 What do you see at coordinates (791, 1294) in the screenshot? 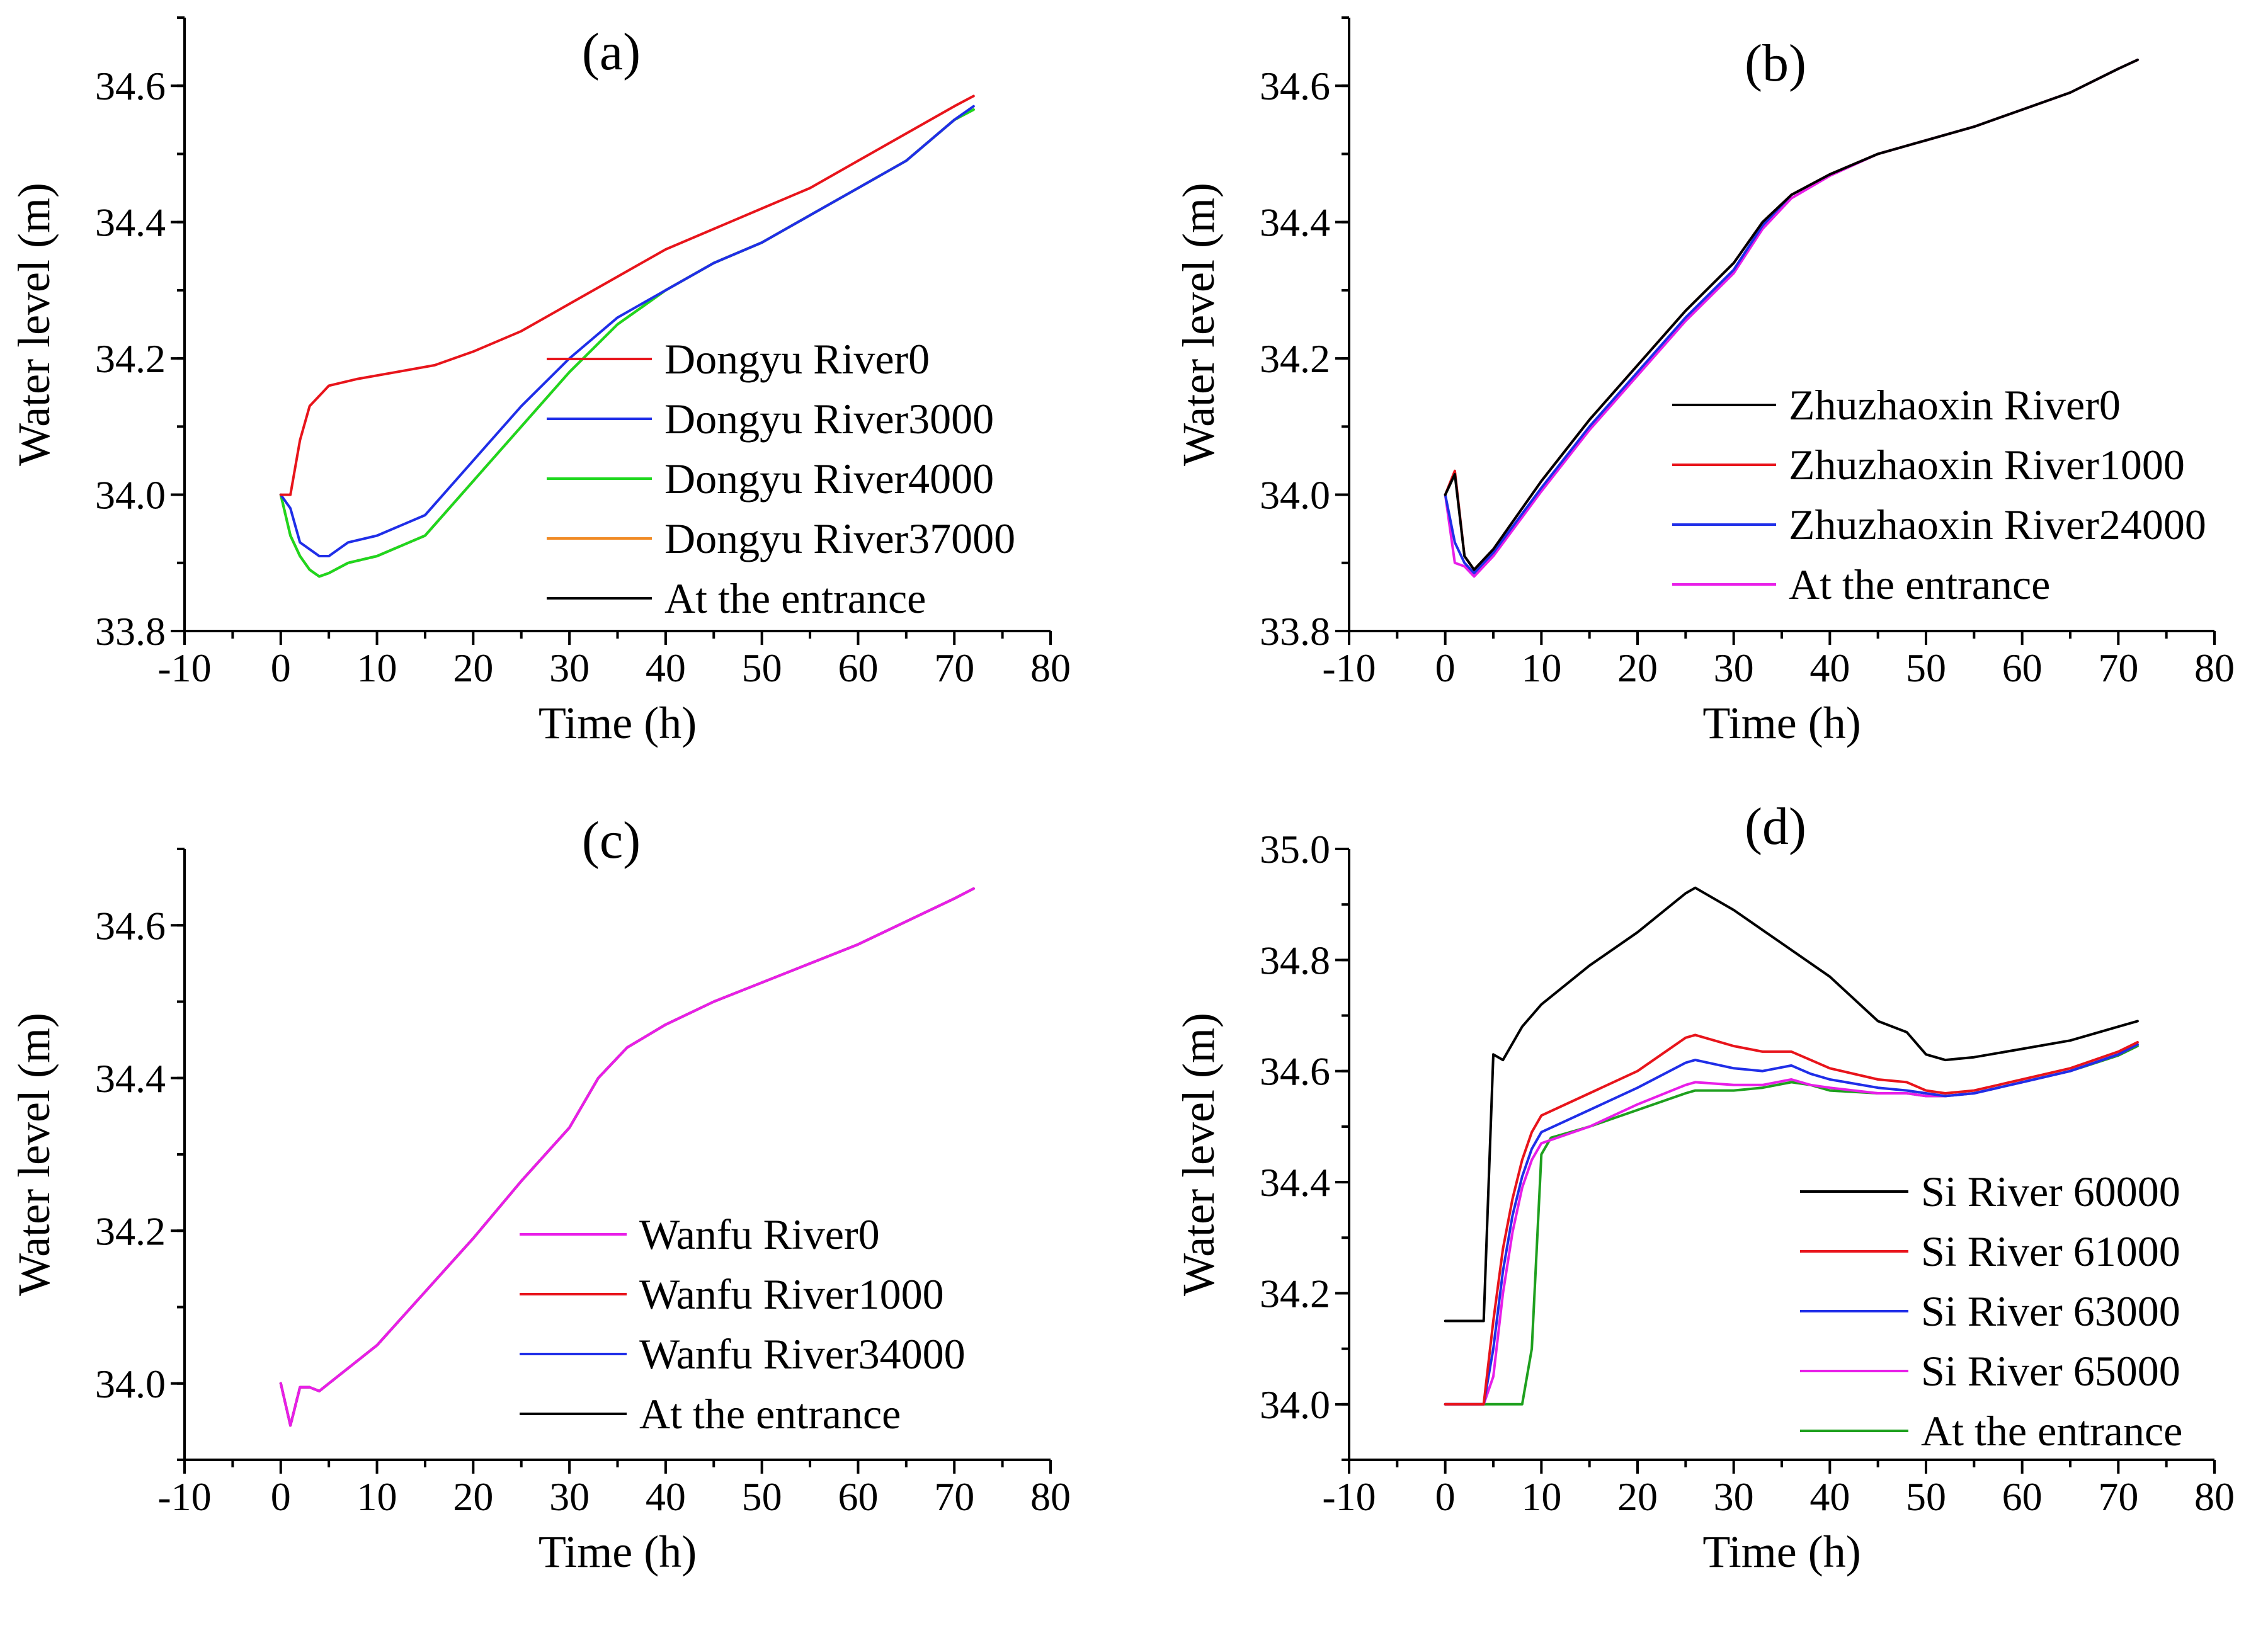
I see `panel-c-legend-label: Wanfu River1000` at bounding box center [791, 1294].